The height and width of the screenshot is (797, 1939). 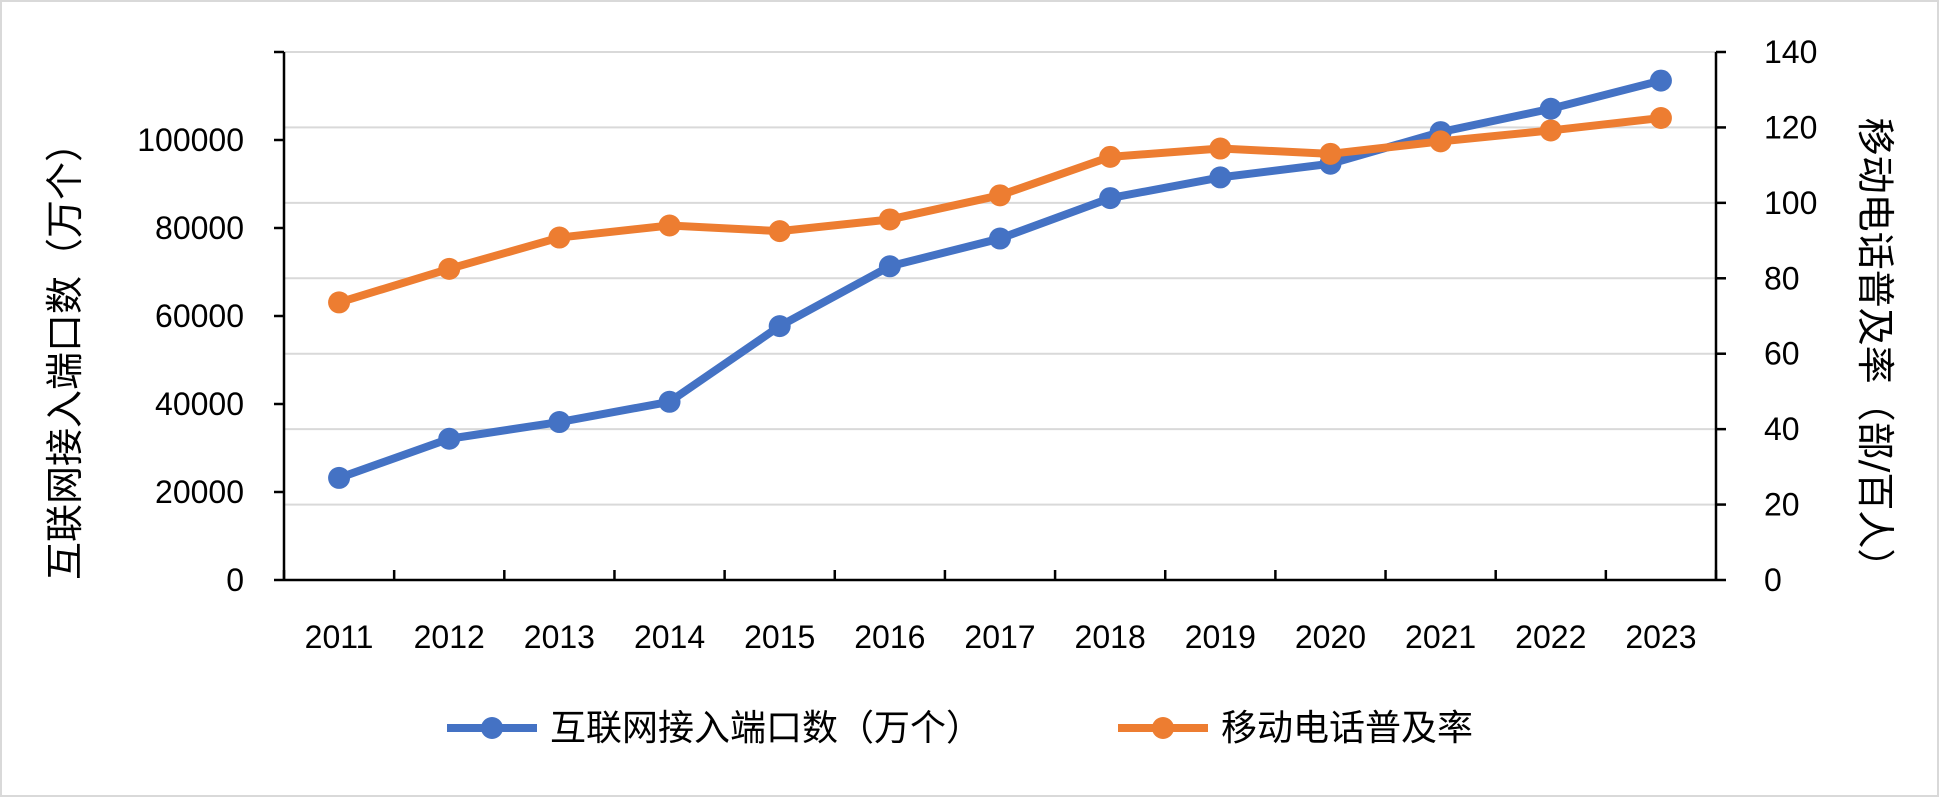 I want to click on right-tick-label-7: 140, so click(x=1790, y=52).